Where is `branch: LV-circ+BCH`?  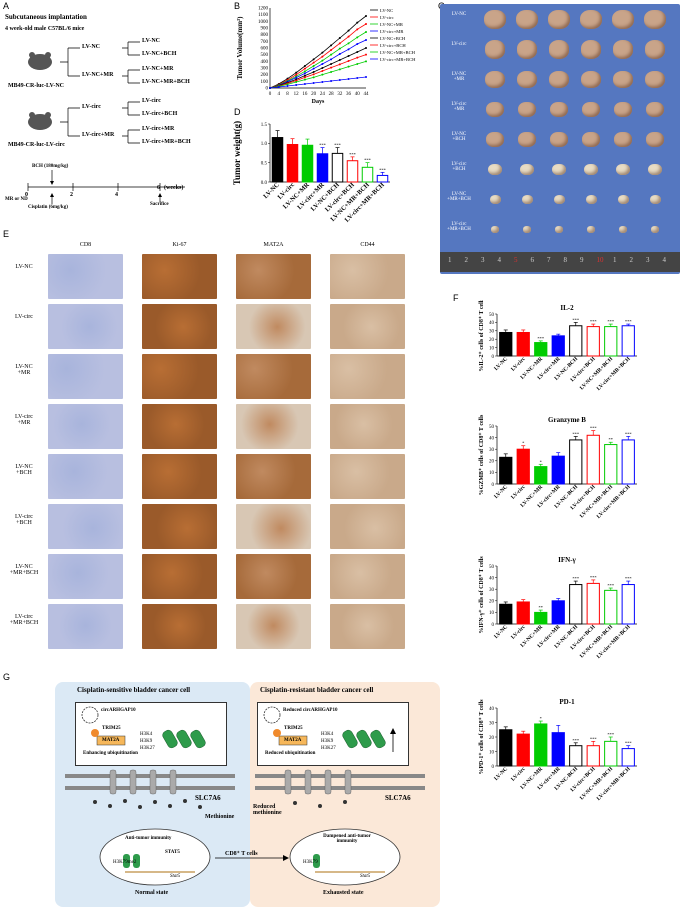 branch: LV-circ+BCH is located at coordinates (160, 114).